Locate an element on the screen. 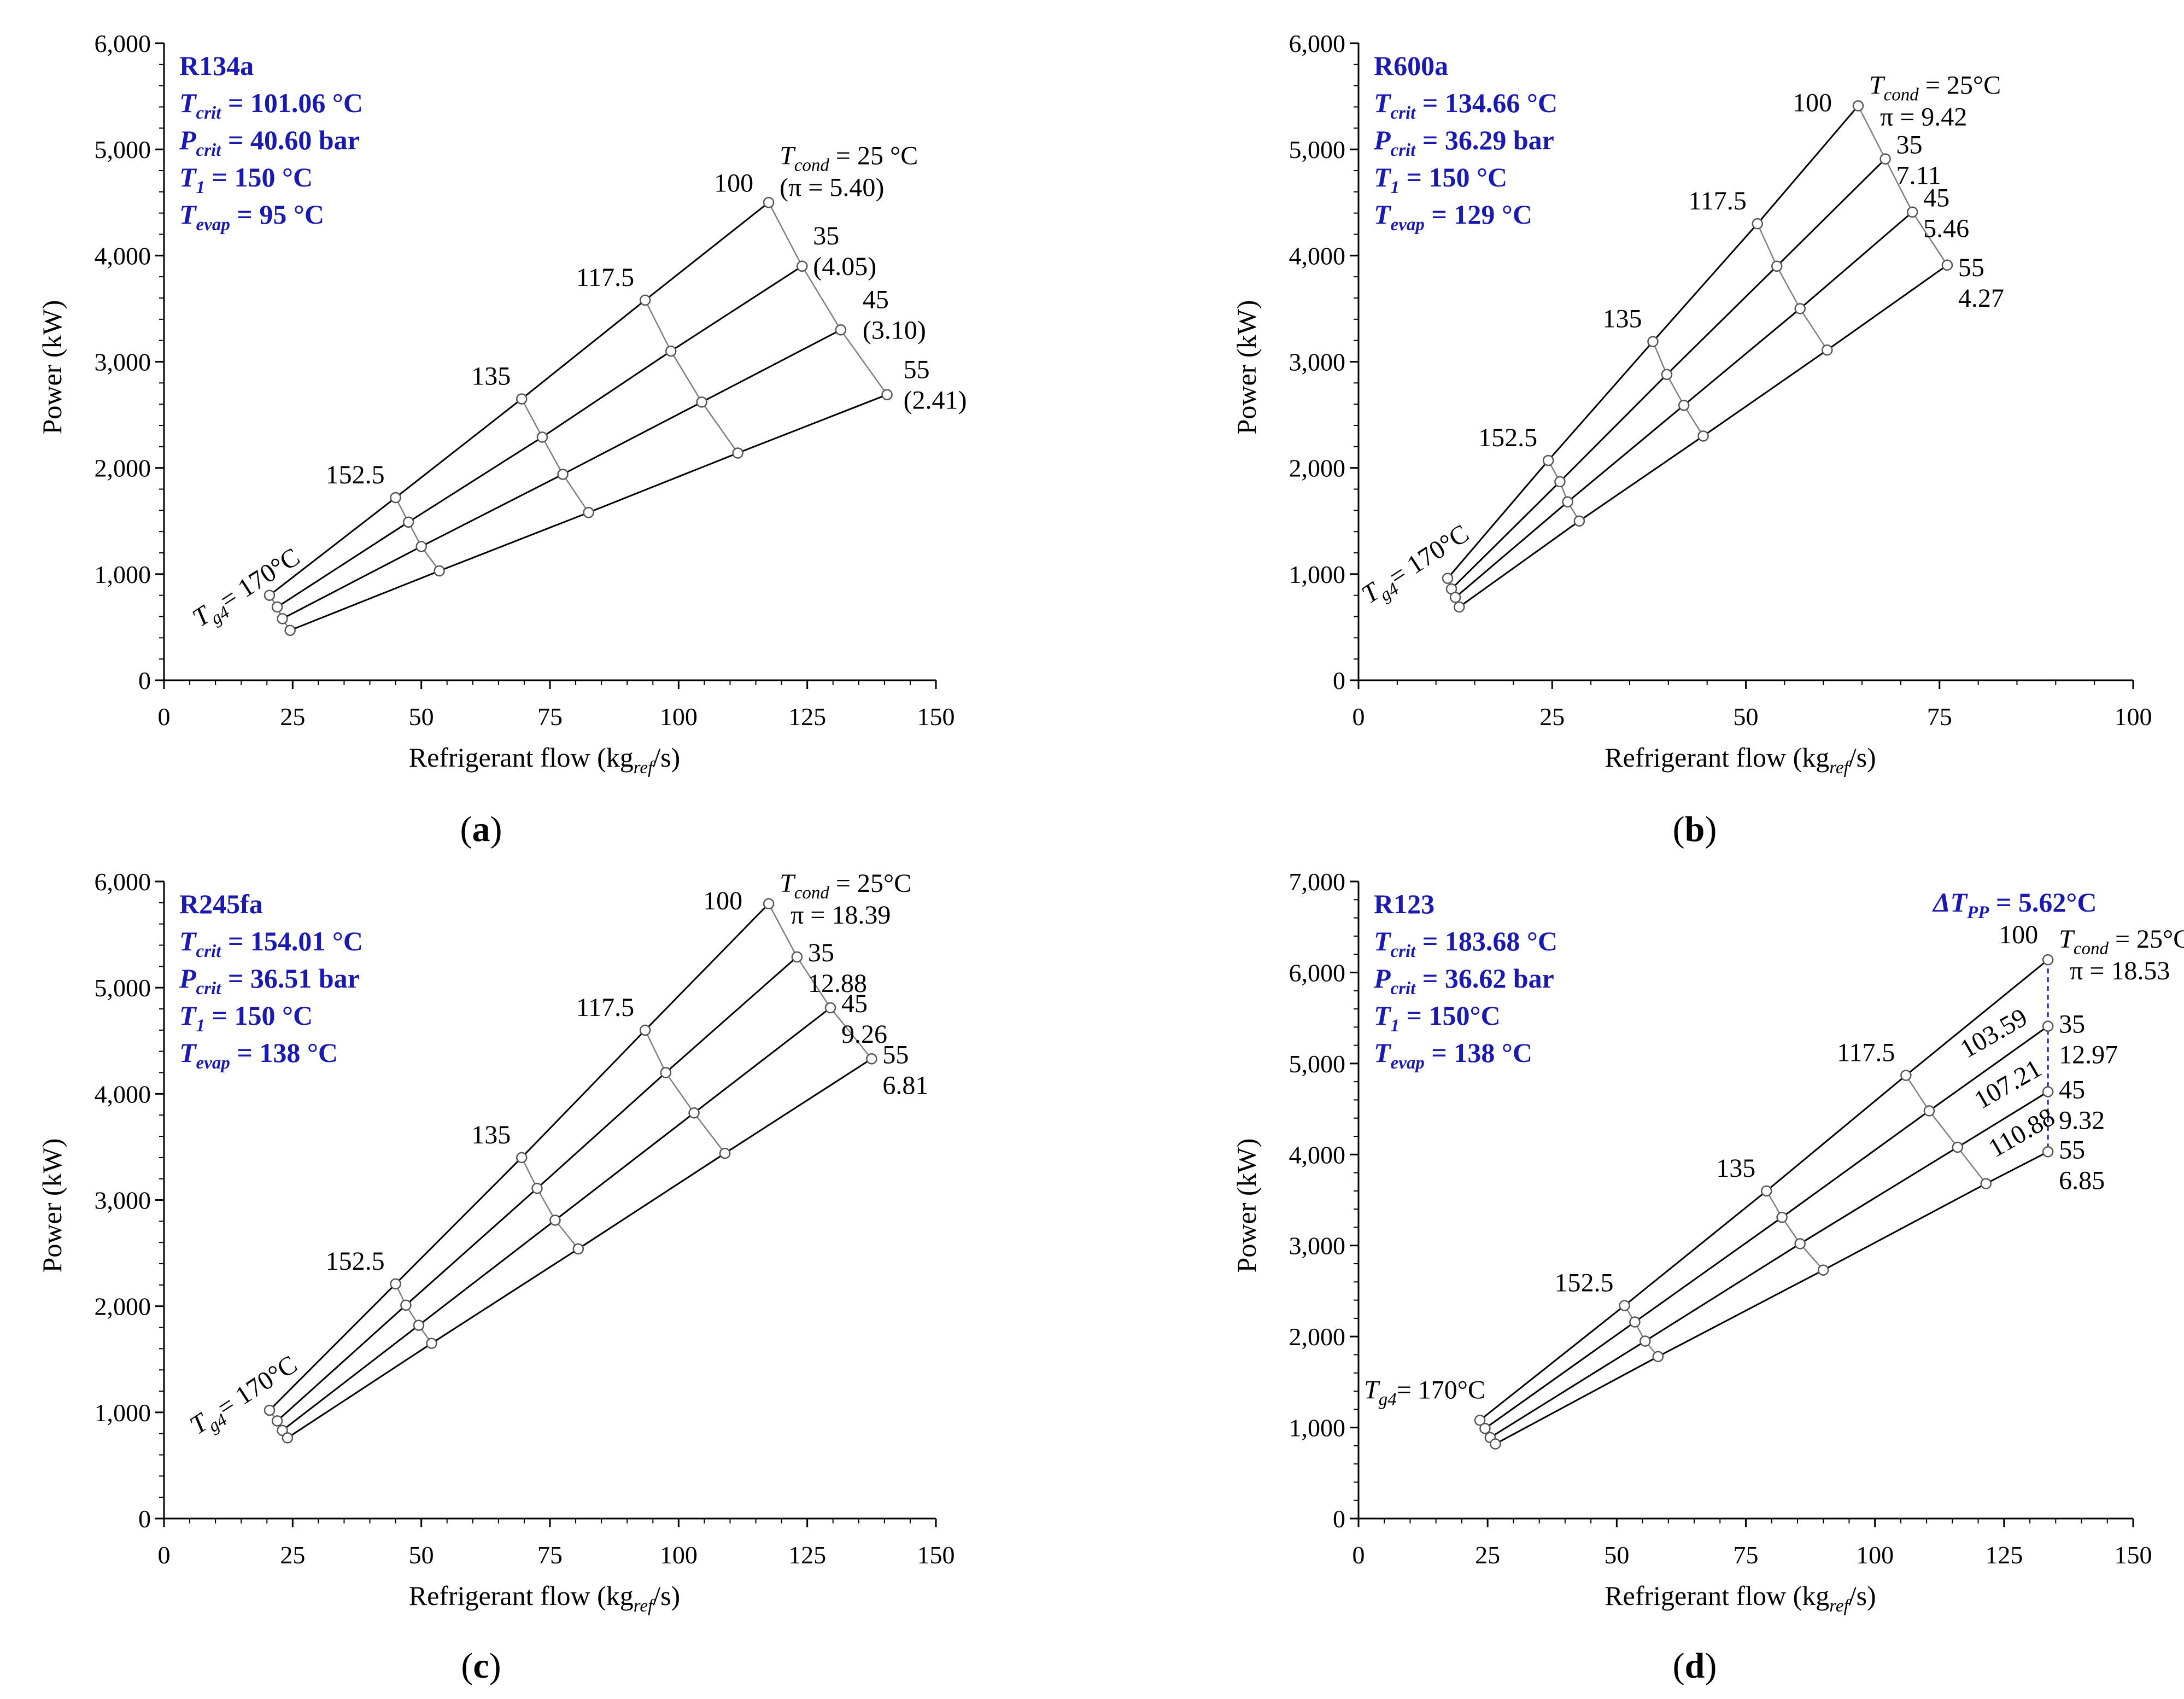 The height and width of the screenshot is (1699, 2184). refrigerant-name: R123 is located at coordinates (1404, 904).